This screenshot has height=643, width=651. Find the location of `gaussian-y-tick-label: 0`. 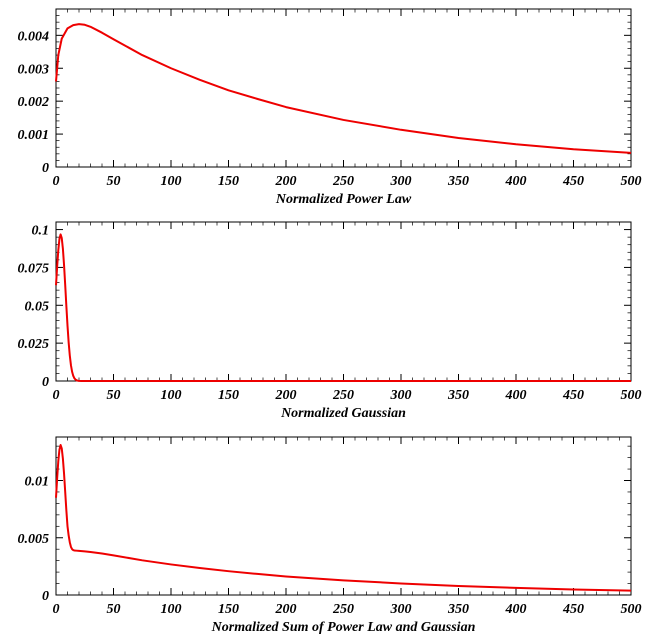

gaussian-y-tick-label: 0 is located at coordinates (45, 382).